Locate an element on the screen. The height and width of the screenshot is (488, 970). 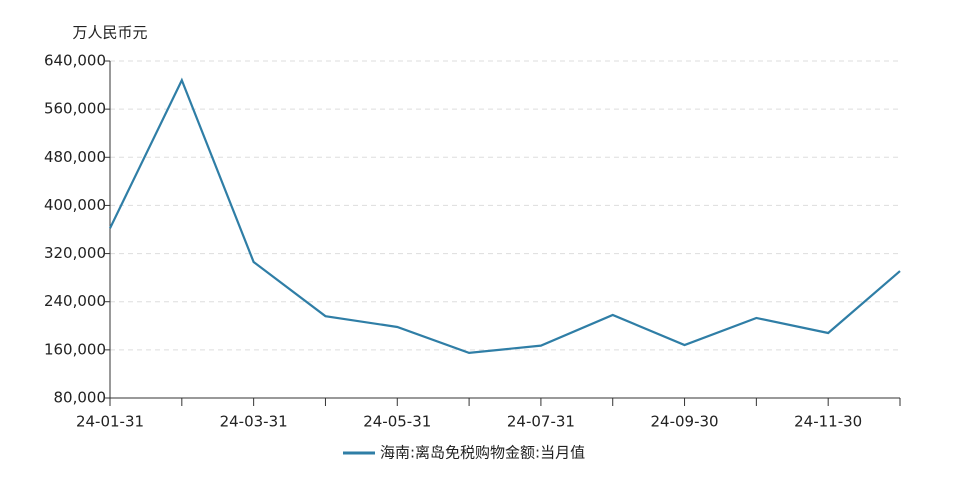
x-tick-label: 24-07-31 is located at coordinates (541, 422).